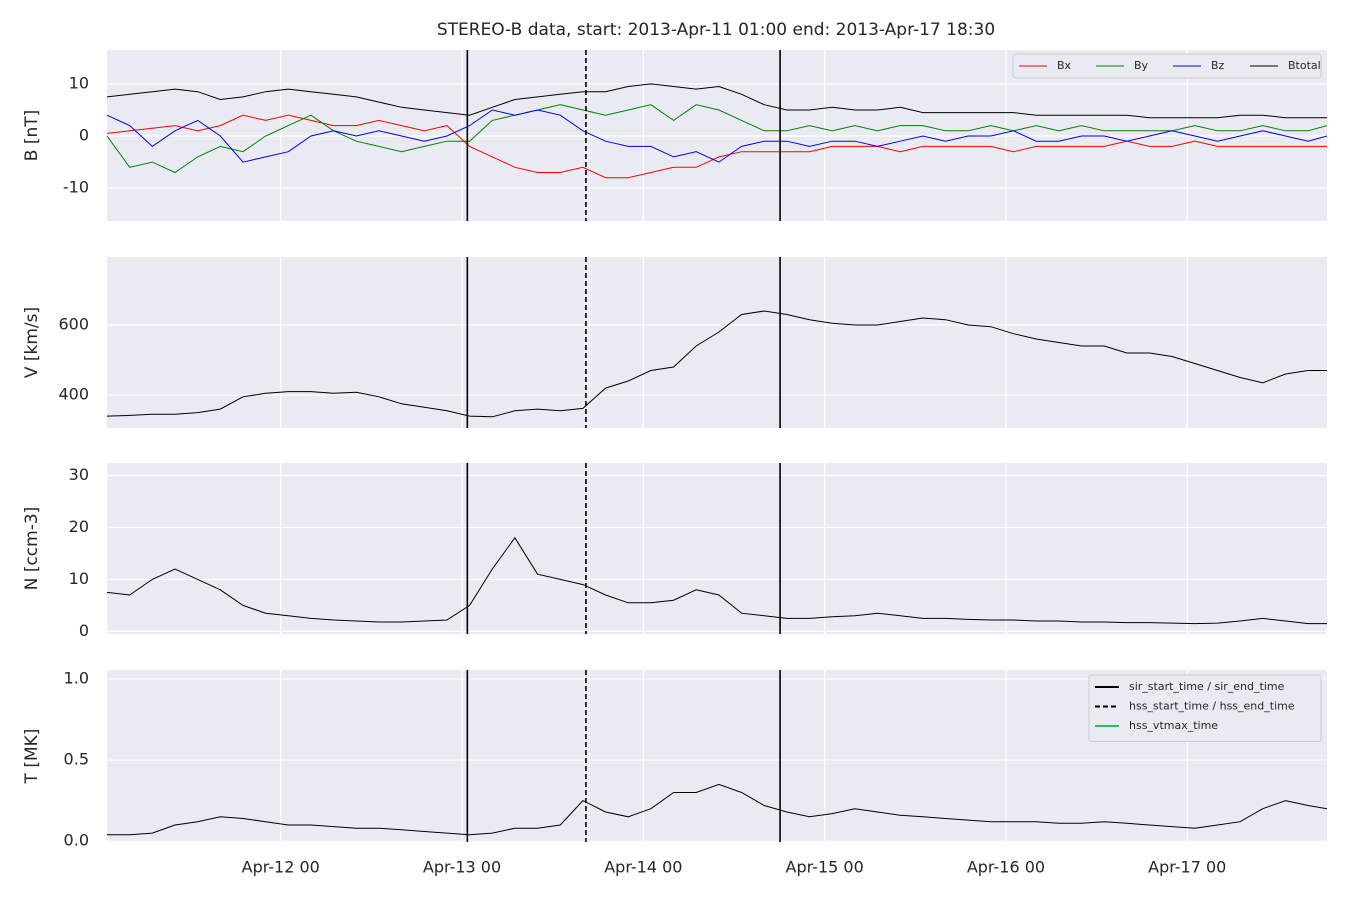 Image resolution: width=1350 pixels, height=900 pixels. Describe the element at coordinates (32, 757) in the screenshot. I see `y-axis-label: T [MK]` at that location.